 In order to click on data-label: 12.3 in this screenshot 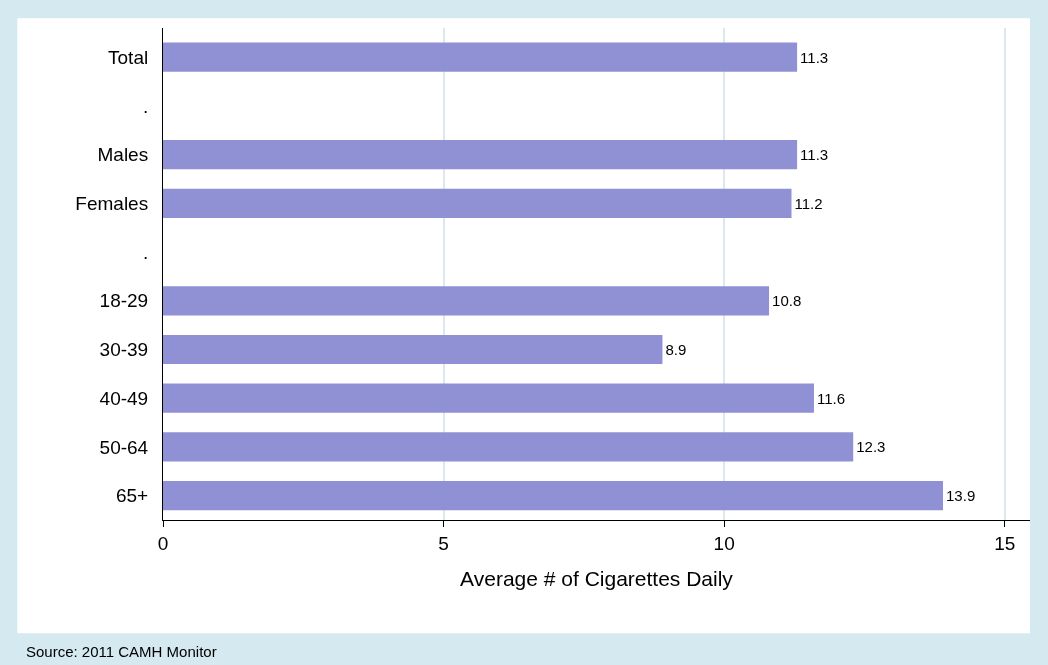, I will do `click(871, 447)`.